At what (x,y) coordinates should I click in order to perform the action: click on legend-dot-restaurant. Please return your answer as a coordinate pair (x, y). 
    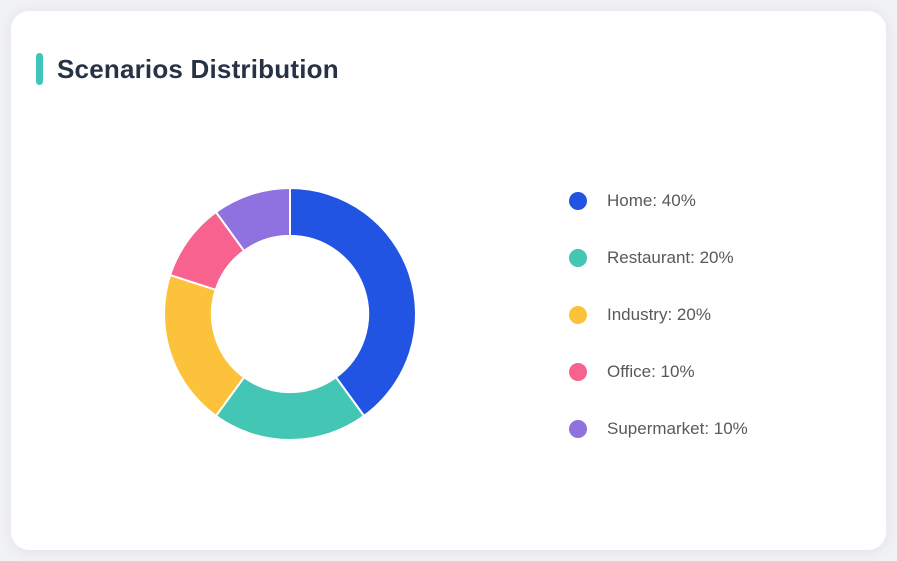
    Looking at the image, I should click on (578, 258).